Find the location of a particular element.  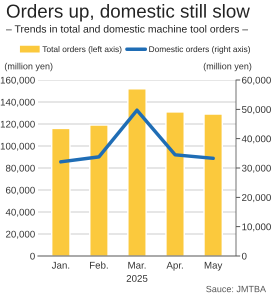

y-axis-title: (million yen) is located at coordinates (28, 67).